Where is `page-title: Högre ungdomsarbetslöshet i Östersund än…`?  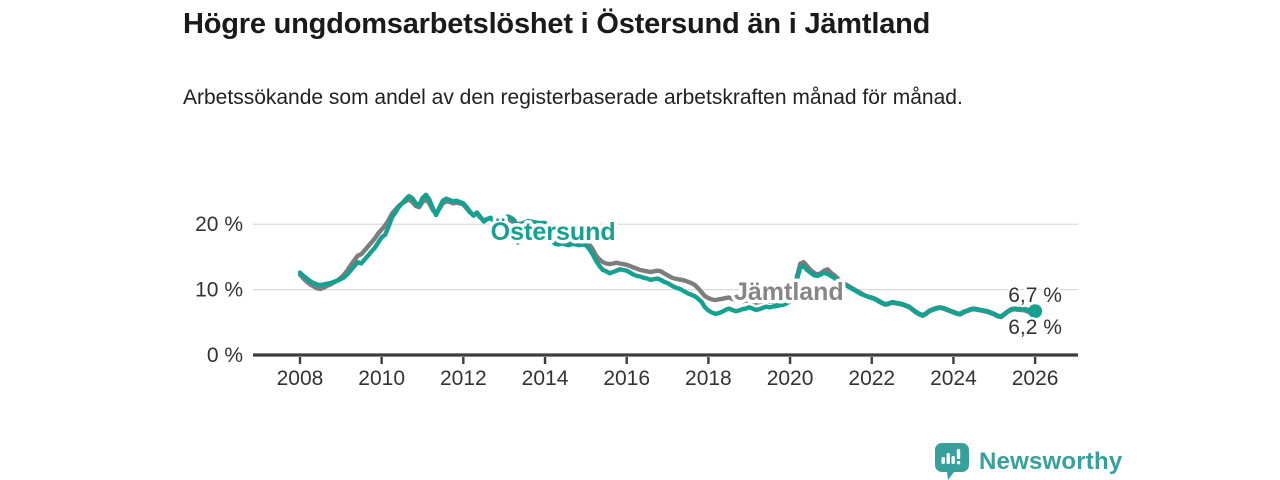
page-title: Högre ungdomsarbetslöshet i Östersund än… is located at coordinates (557, 24).